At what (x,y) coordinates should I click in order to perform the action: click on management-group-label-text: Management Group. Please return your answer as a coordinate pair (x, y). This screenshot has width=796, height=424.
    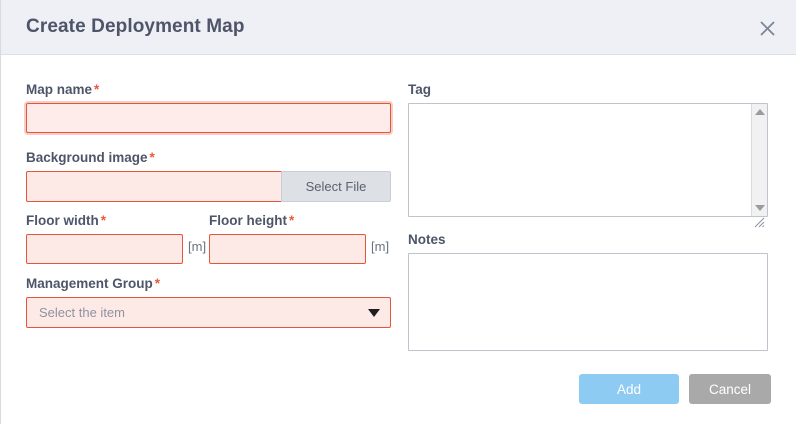
    Looking at the image, I should click on (89, 283).